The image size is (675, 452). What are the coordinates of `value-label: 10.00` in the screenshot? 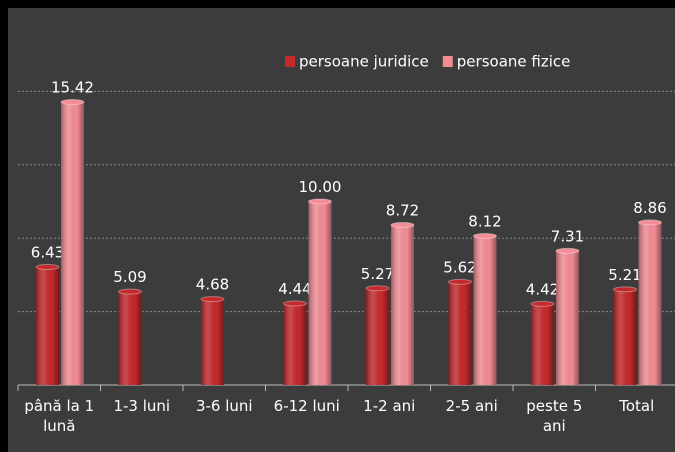 It's located at (320, 187).